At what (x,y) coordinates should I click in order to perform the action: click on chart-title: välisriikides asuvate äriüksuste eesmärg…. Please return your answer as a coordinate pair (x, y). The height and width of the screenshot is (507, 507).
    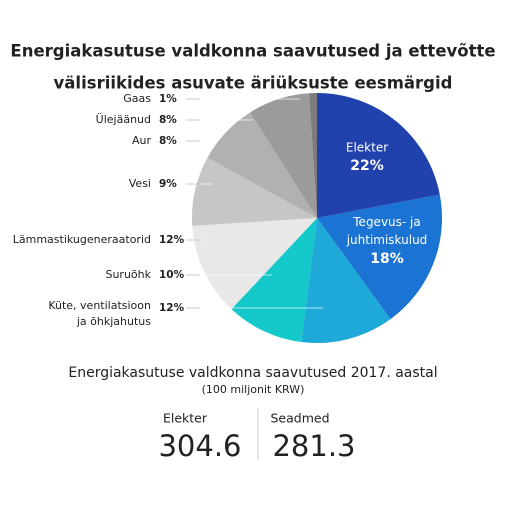
    Looking at the image, I should click on (253, 83).